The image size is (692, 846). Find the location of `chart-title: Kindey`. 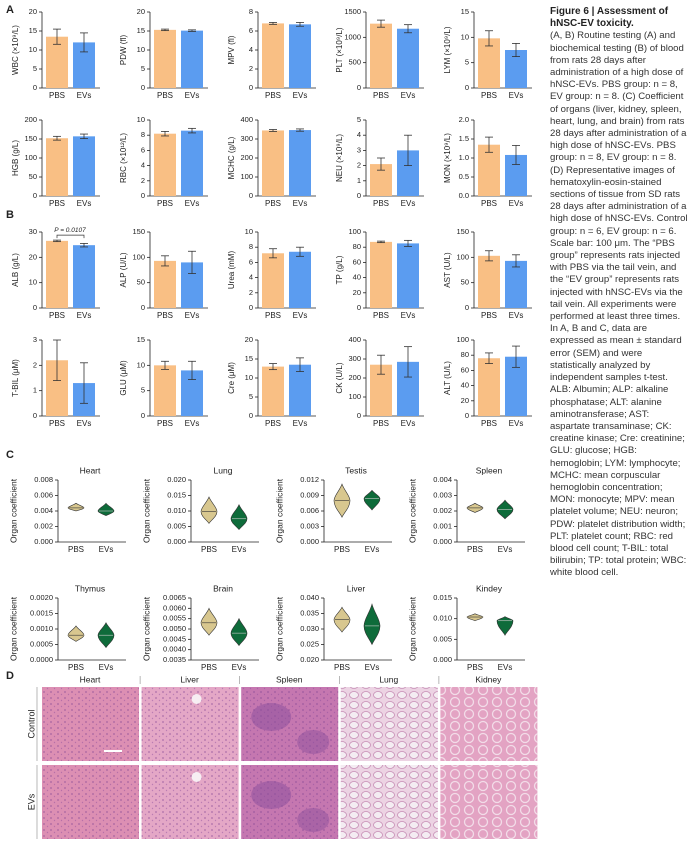

chart-title: Kindey is located at coordinates (489, 588).